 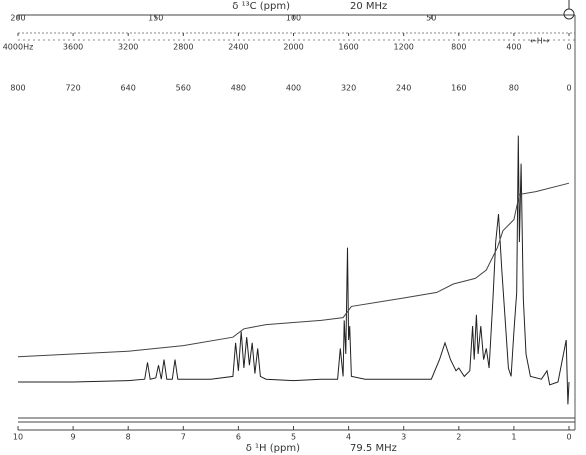 What do you see at coordinates (568, 437) in the screenshot?
I see `x-tick-label: 0` at bounding box center [568, 437].